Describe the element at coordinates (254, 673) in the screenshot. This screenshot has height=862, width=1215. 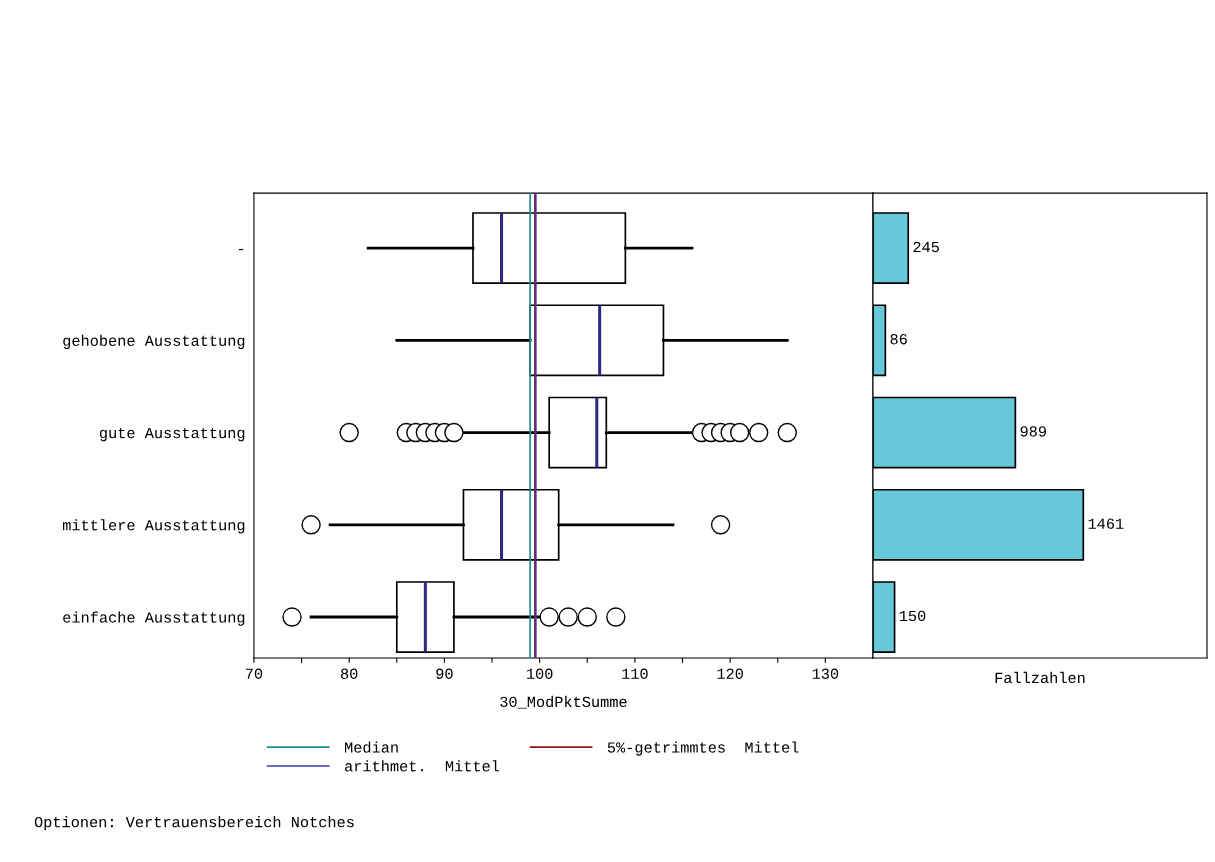
I see `x-tick-label: 70` at that location.